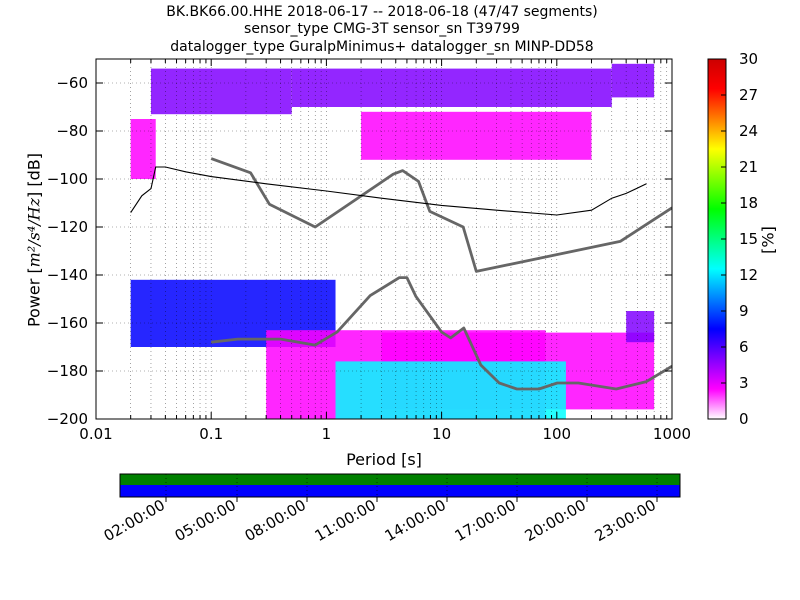 The width and height of the screenshot is (800, 600). What do you see at coordinates (748, 239) in the screenshot?
I see `colorbar-tick-label: 15` at bounding box center [748, 239].